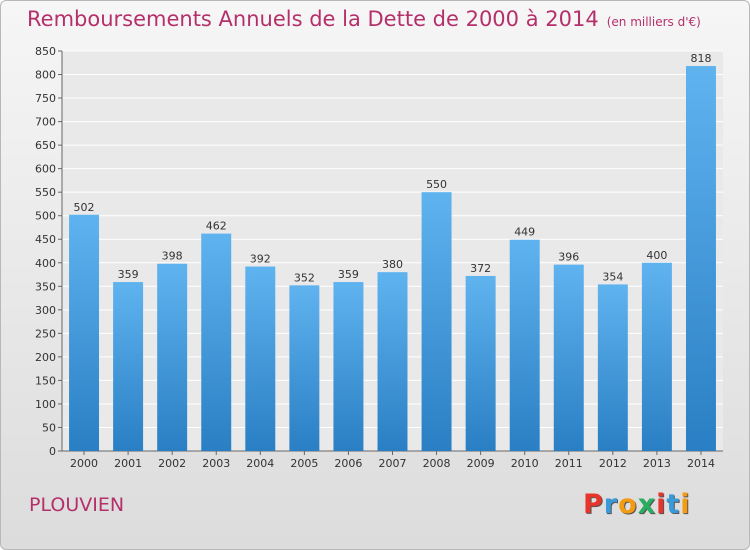 The height and width of the screenshot is (550, 750). Describe the element at coordinates (172, 463) in the screenshot. I see `x-tick-label: 2002` at that location.